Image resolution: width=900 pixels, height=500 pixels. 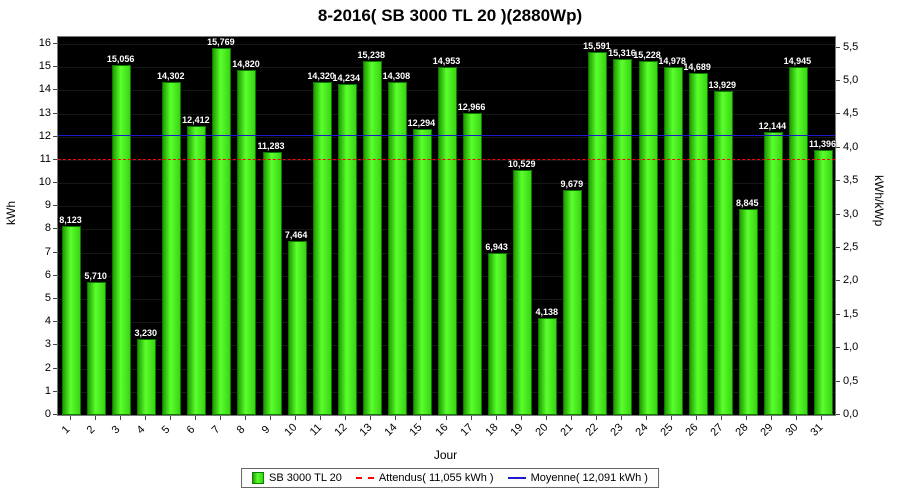 I want to click on y2-tick-label: 4,5, so click(x=851, y=113).